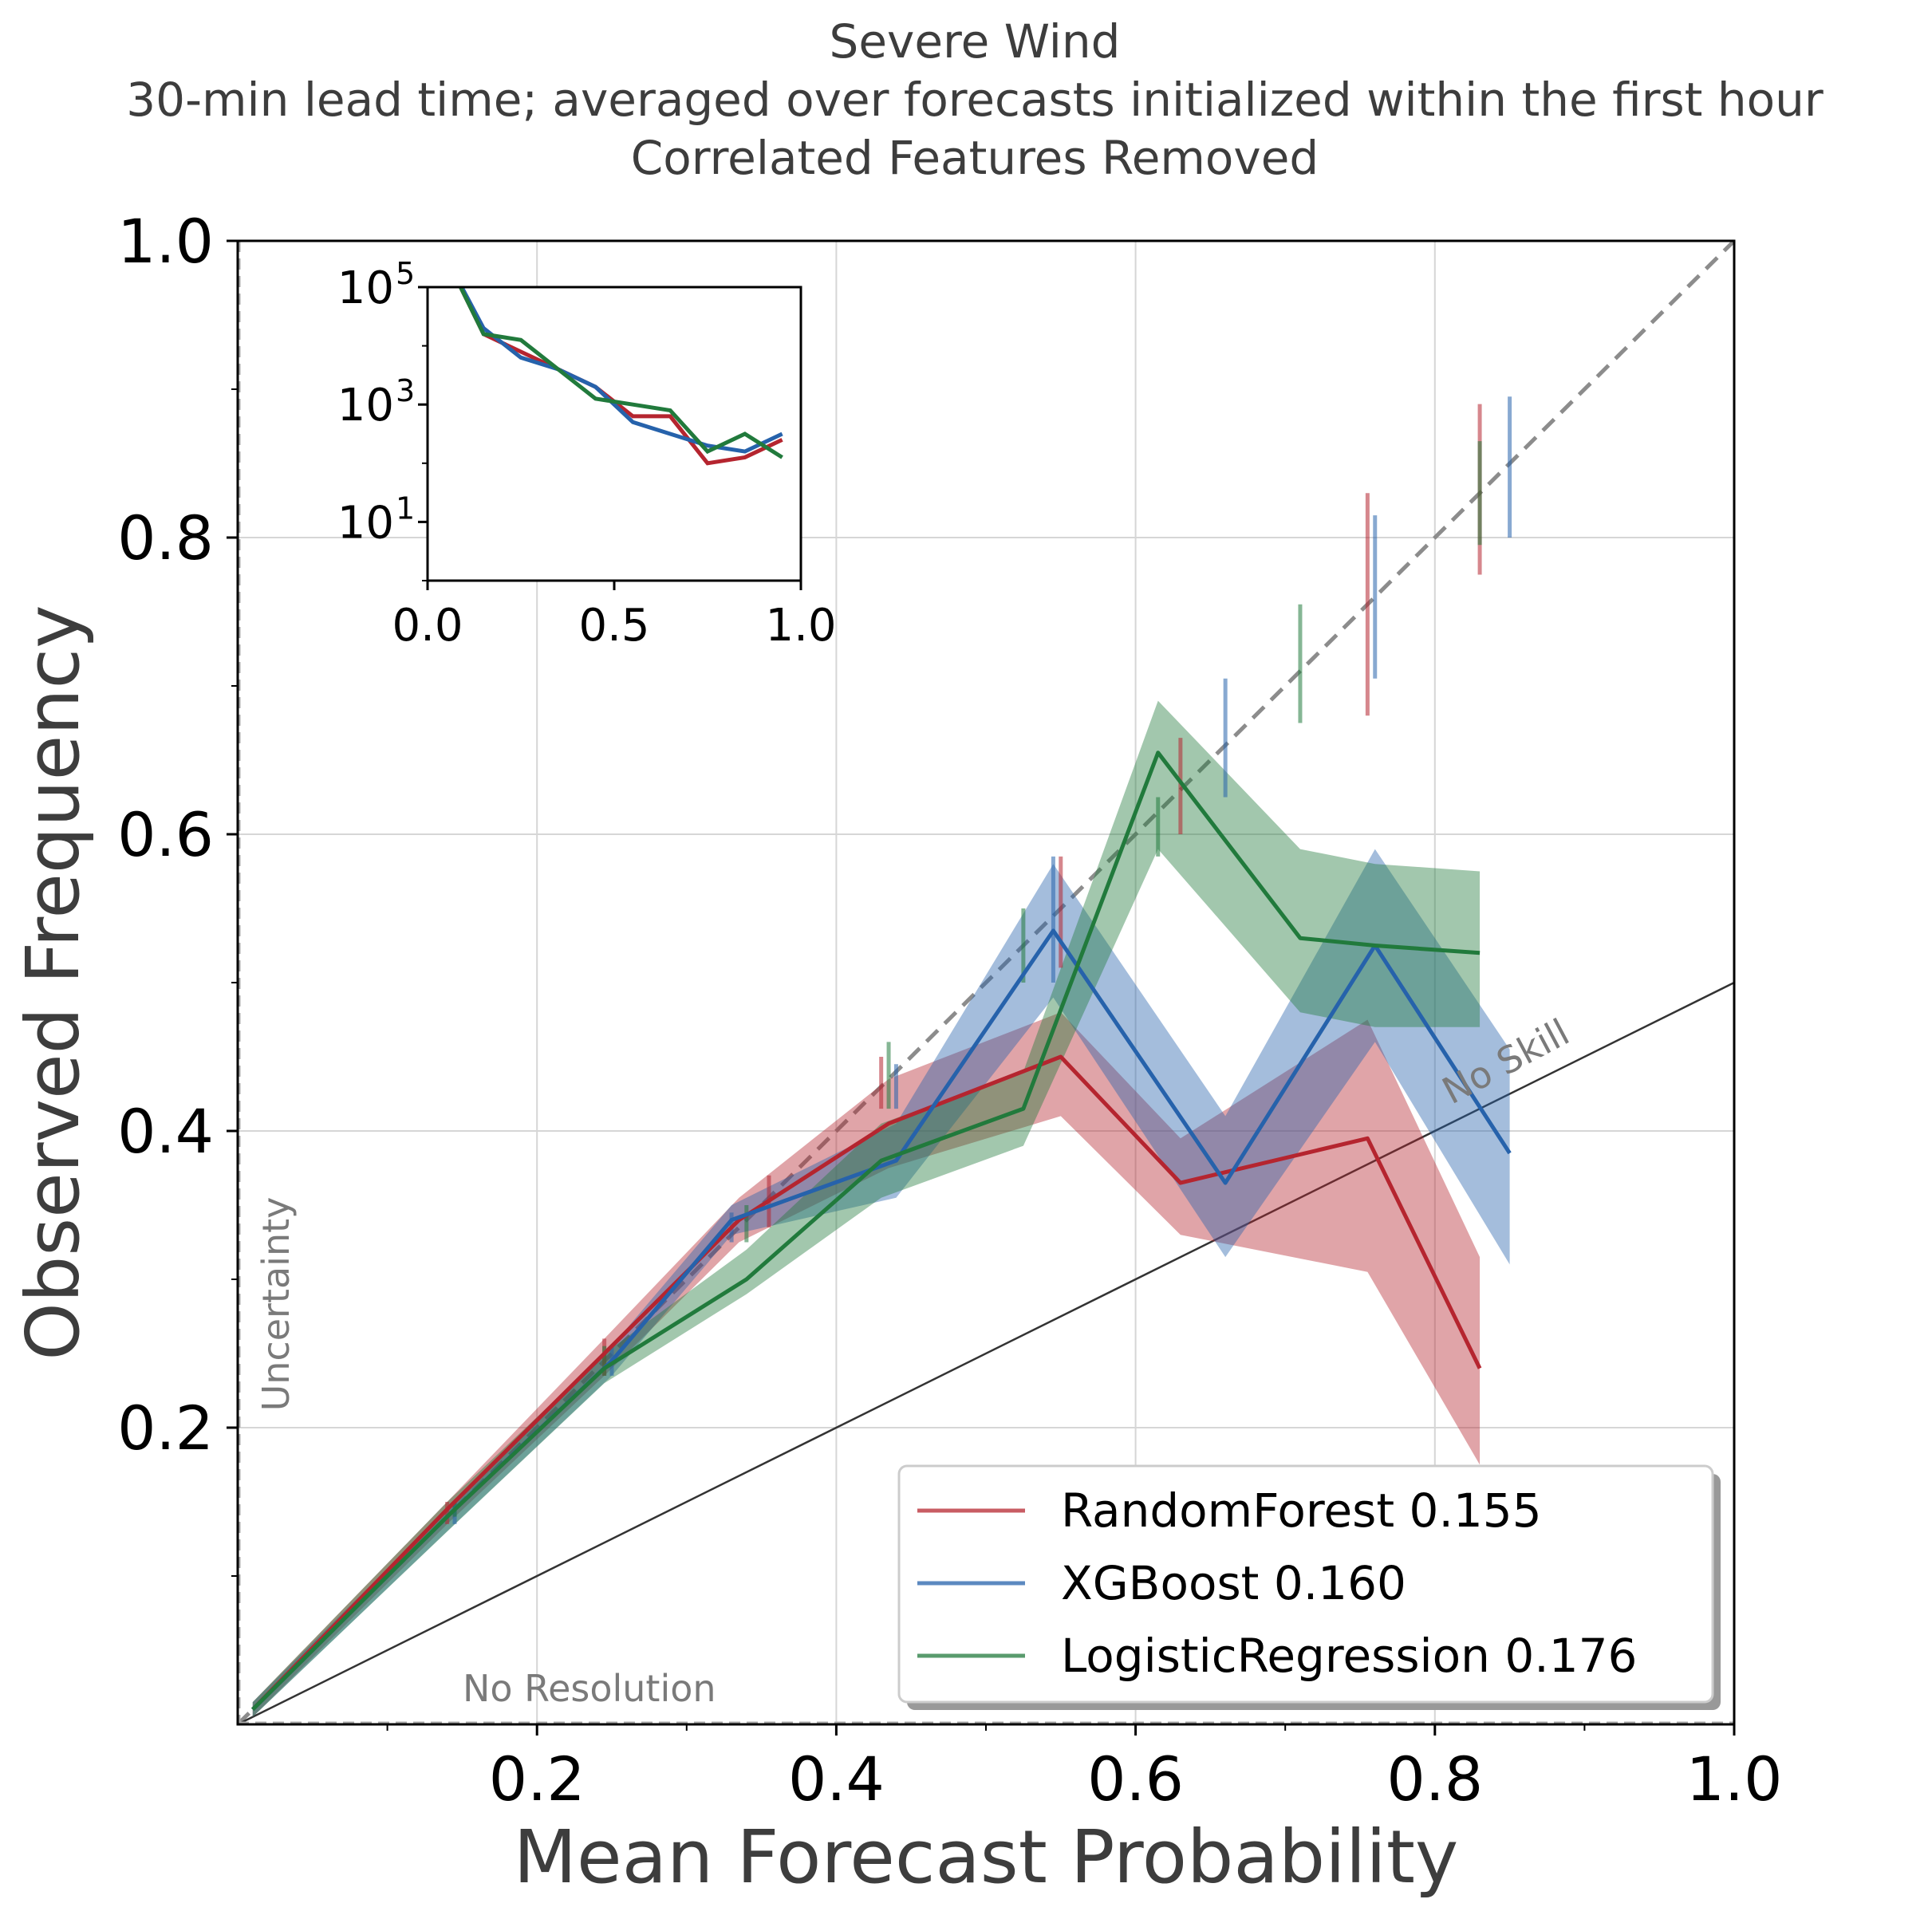 The width and height of the screenshot is (1932, 1907). Describe the element at coordinates (1302, 1510) in the screenshot. I see `legend-label-randomforest: RandomForest 0.155` at that location.